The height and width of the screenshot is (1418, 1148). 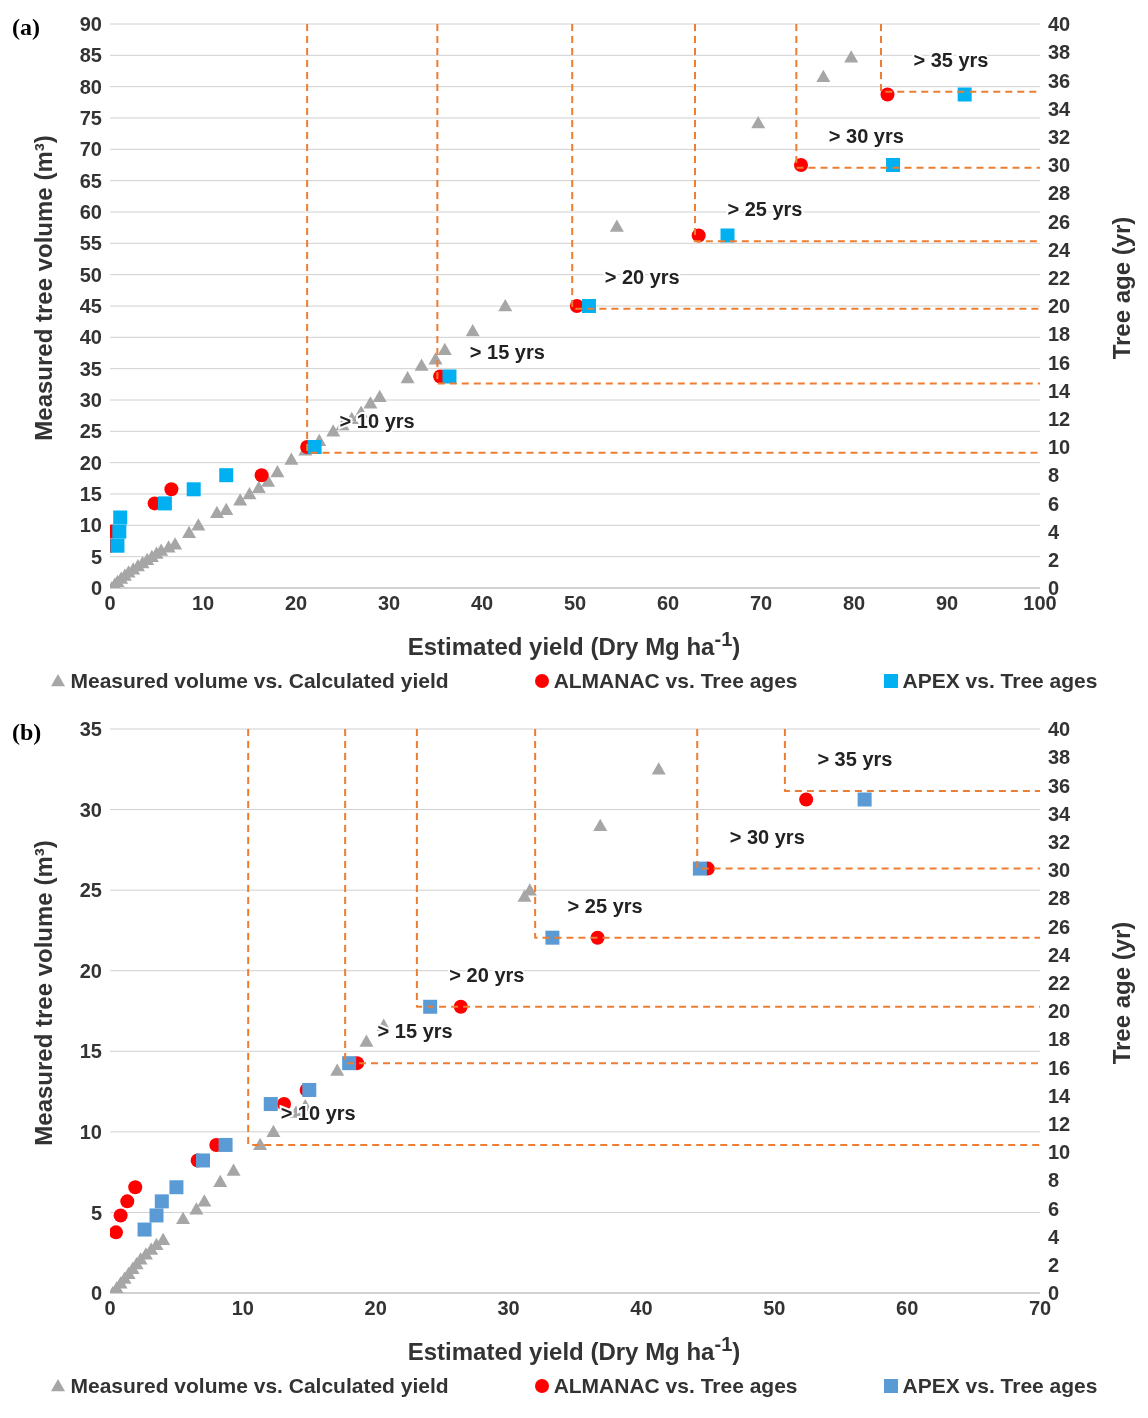 I want to click on y-tick-label: 80, so click(x=90, y=86).